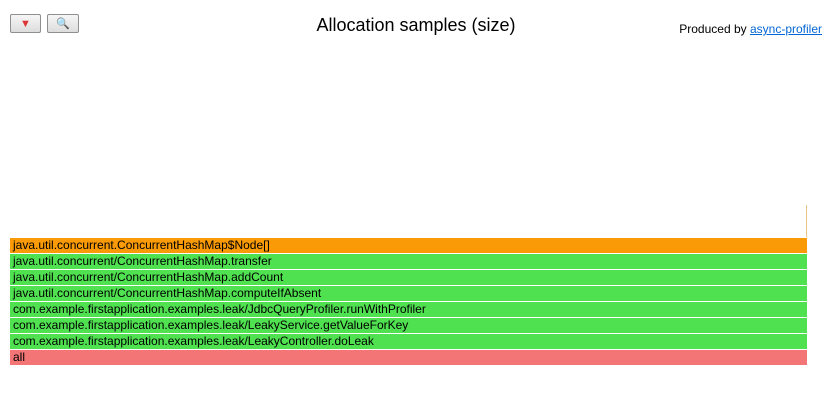  I want to click on async-profiler-link: async-profiler, so click(785, 29).